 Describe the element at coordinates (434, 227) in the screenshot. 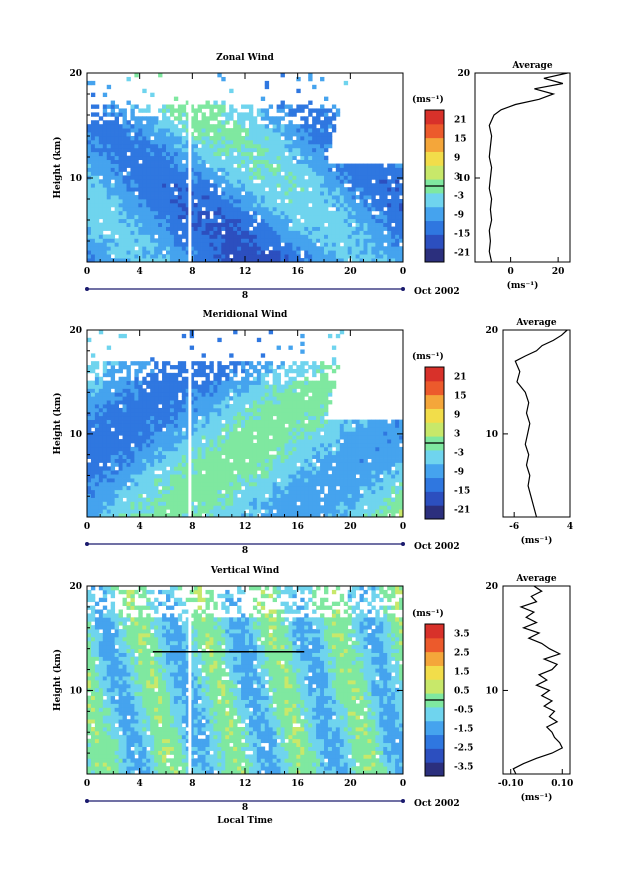

I see `colorbar-swatch` at that location.